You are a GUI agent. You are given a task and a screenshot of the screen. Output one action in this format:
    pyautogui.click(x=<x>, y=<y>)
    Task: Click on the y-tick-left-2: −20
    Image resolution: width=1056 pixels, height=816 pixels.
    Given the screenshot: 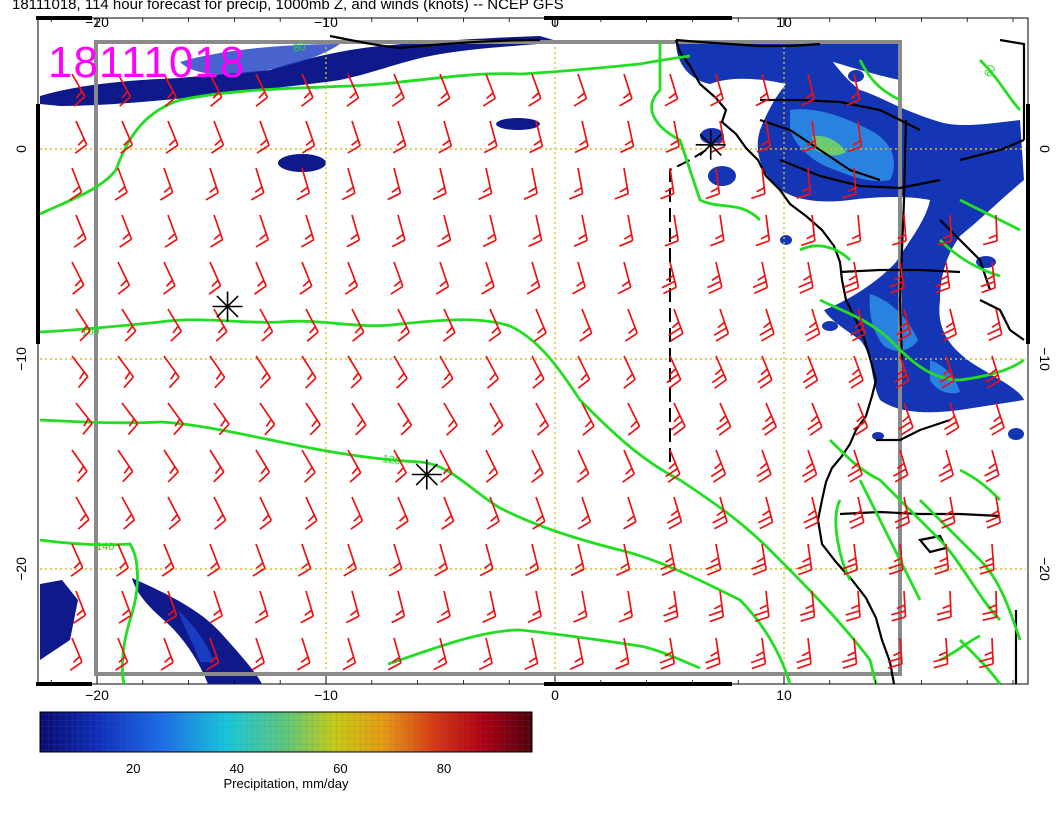 What is the action you would take?
    pyautogui.click(x=21, y=569)
    